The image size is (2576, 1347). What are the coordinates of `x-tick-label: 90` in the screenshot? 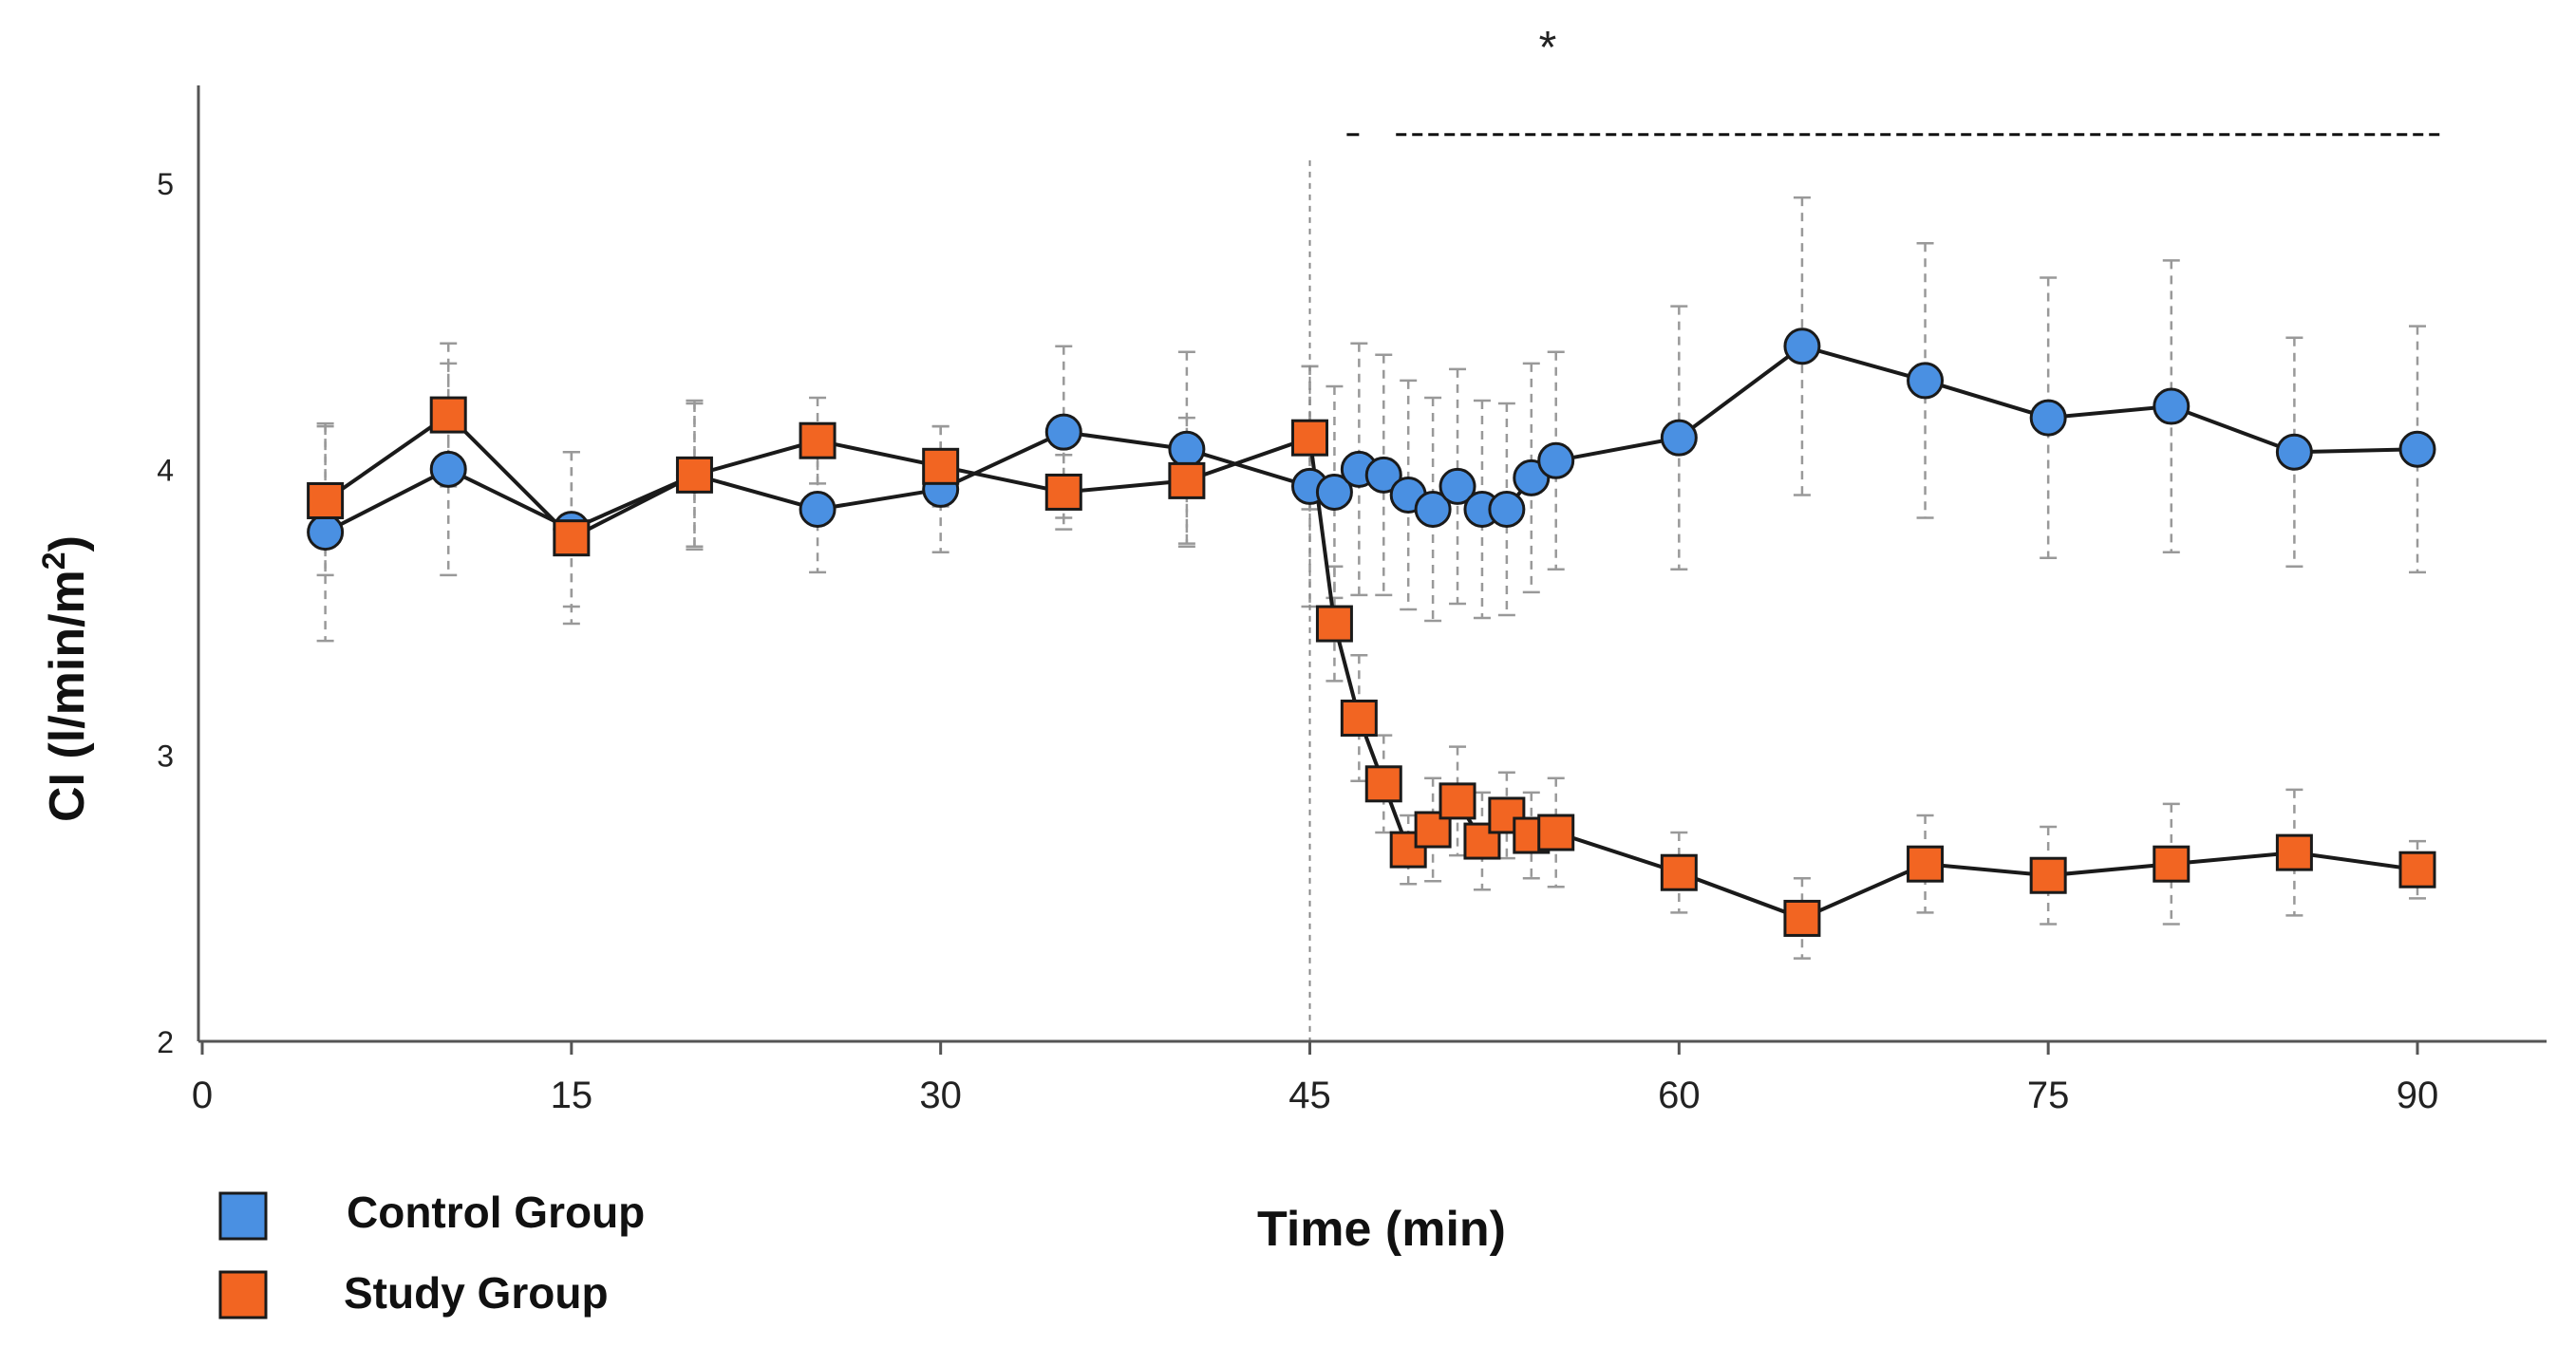 It's located at (2418, 1095).